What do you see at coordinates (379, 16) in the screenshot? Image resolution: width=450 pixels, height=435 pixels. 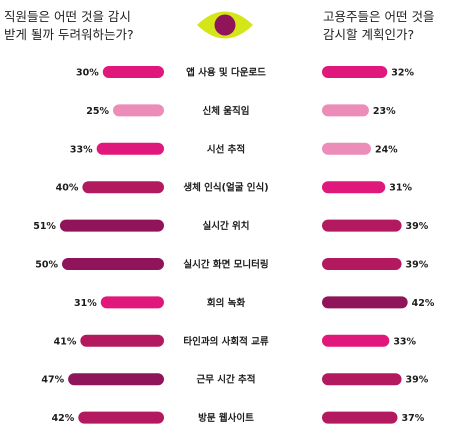 I see `right-heading-line-1: 고용주들은 어떤 것을` at bounding box center [379, 16].